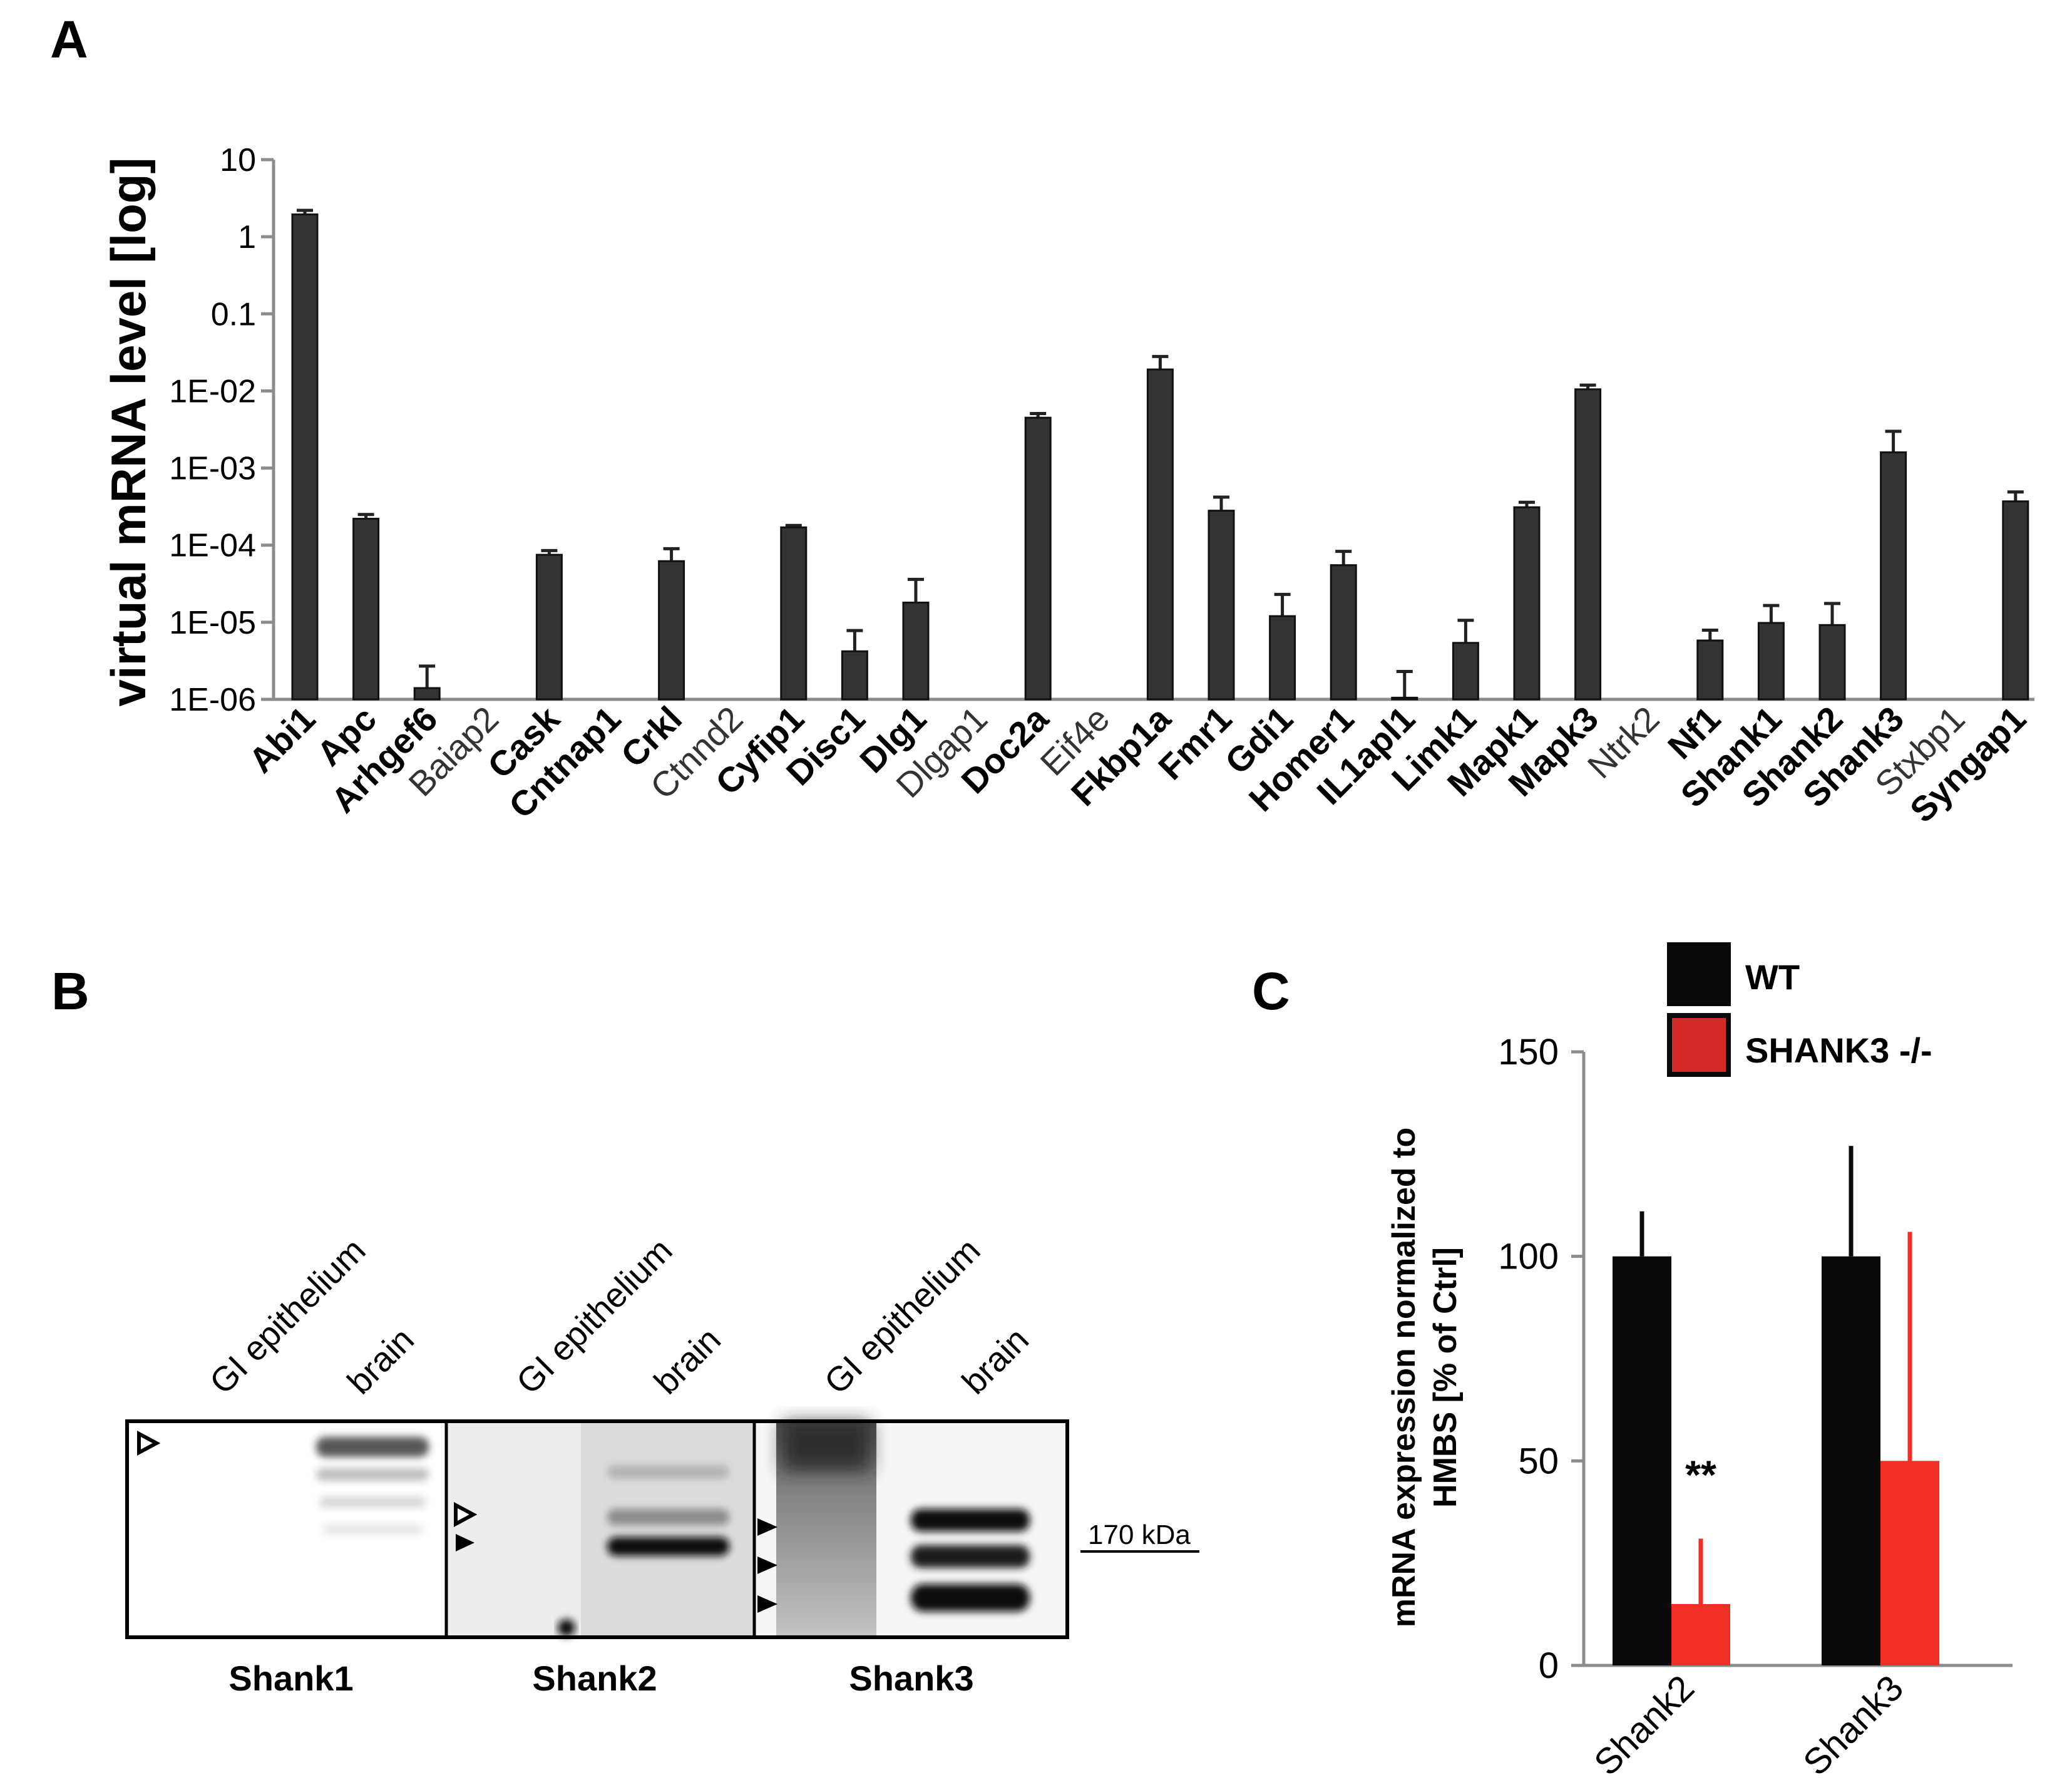 The height and width of the screenshot is (1785, 2072). I want to click on blot-frame, so click(597, 1529).